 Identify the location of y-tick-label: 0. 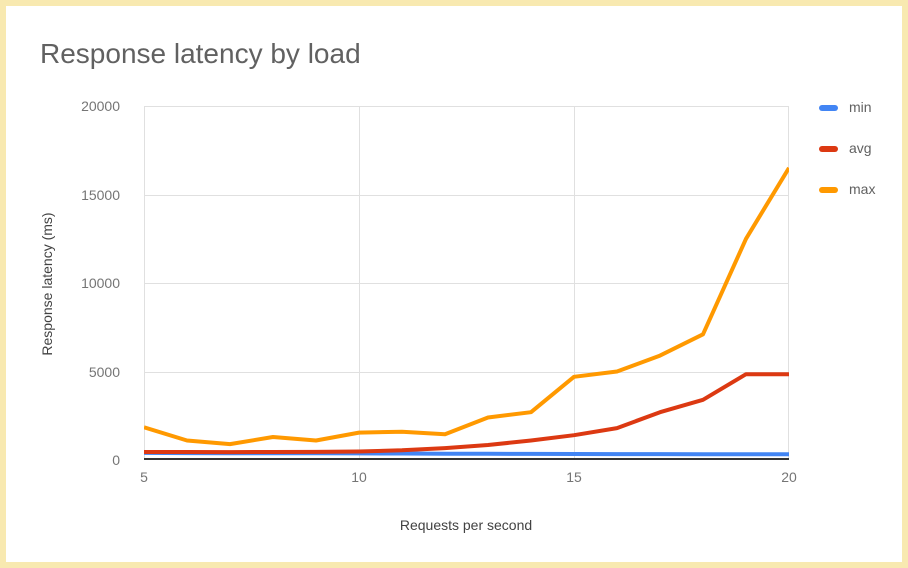
(116, 460).